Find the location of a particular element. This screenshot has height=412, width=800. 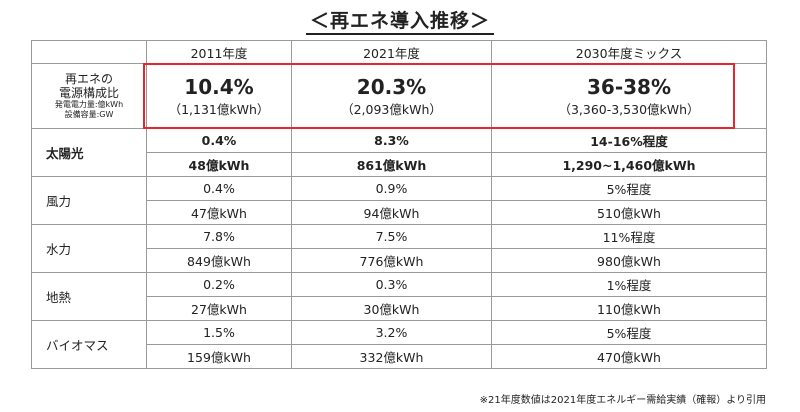

row-label-hydro: 水力 is located at coordinates (89, 248).